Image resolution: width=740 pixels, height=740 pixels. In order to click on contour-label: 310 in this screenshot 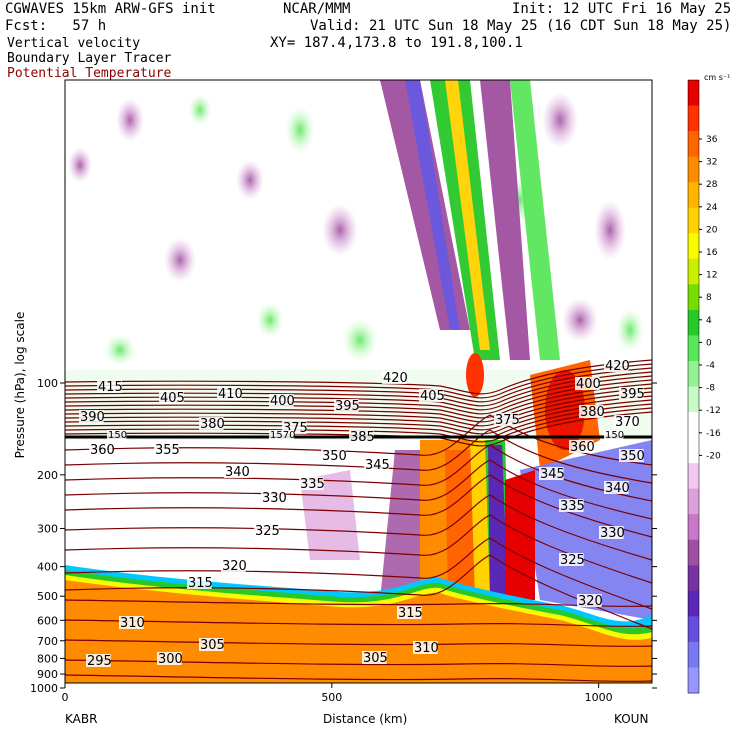, I will do `click(426, 648)`.